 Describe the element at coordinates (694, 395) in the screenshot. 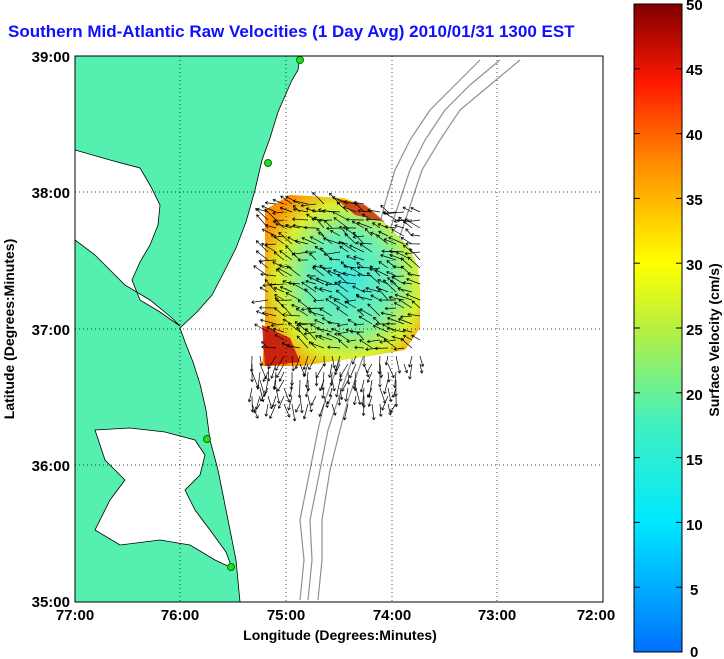

I see `colorbar-tick-label: 20` at that location.